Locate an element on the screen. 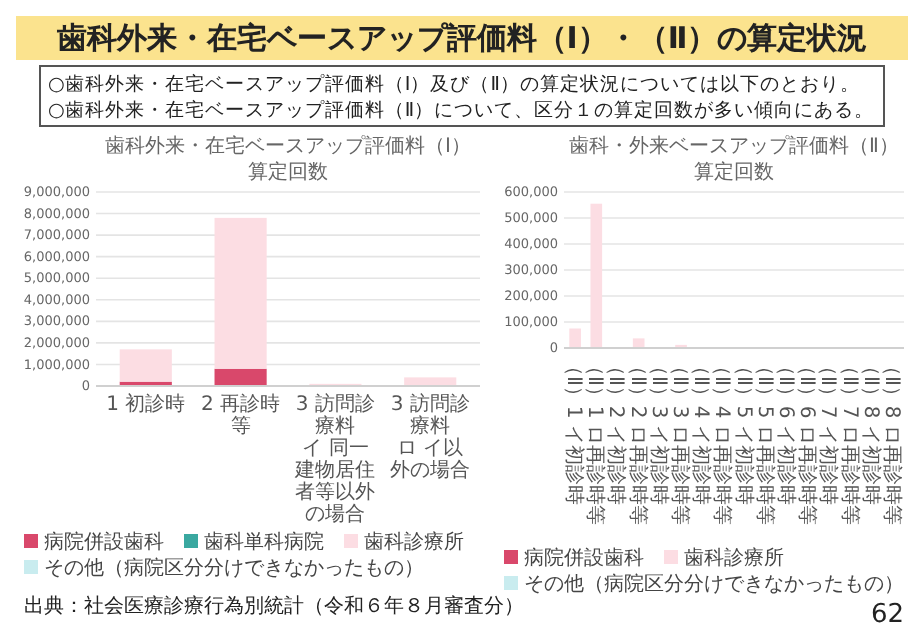 This screenshot has height=640, width=924. x-tick-label: （Ⅱ）4 ロ再診時等 is located at coordinates (722, 440).